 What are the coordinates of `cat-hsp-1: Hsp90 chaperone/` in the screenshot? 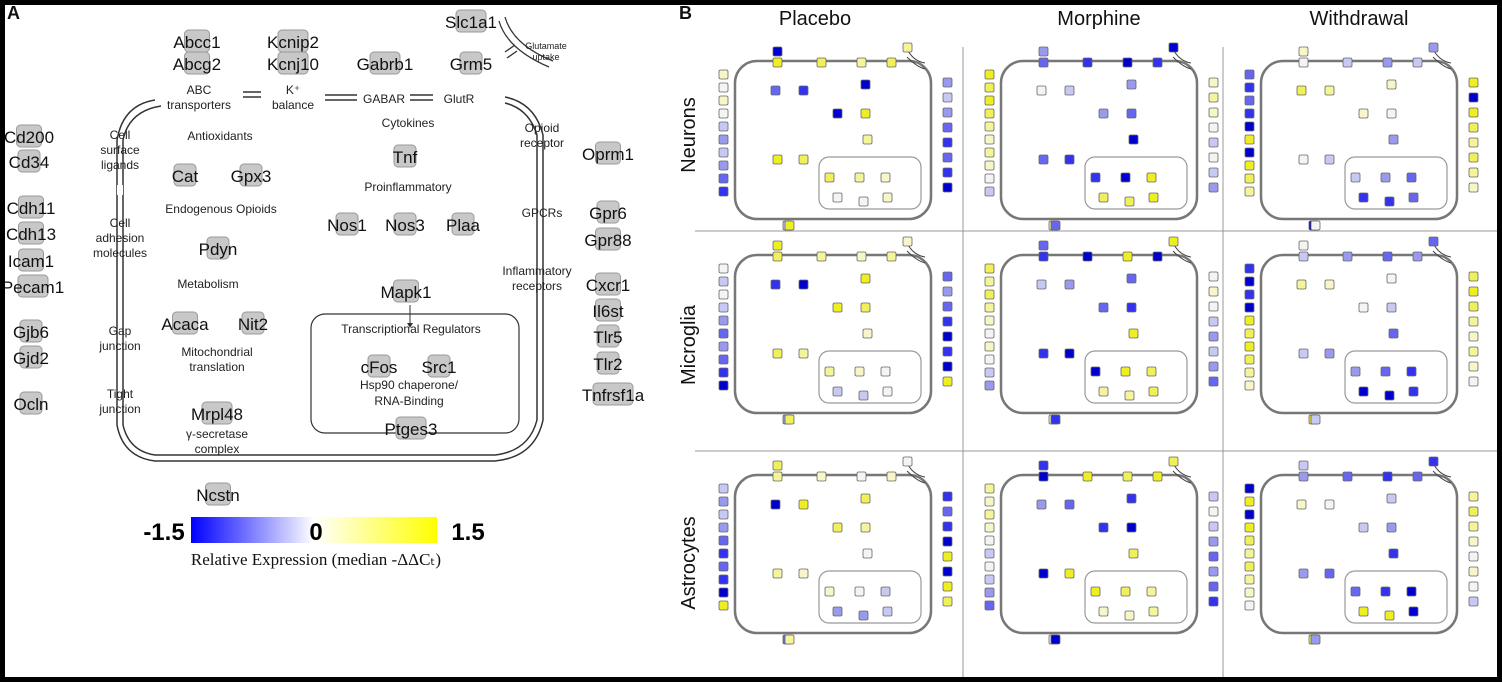 It's located at (409, 385).